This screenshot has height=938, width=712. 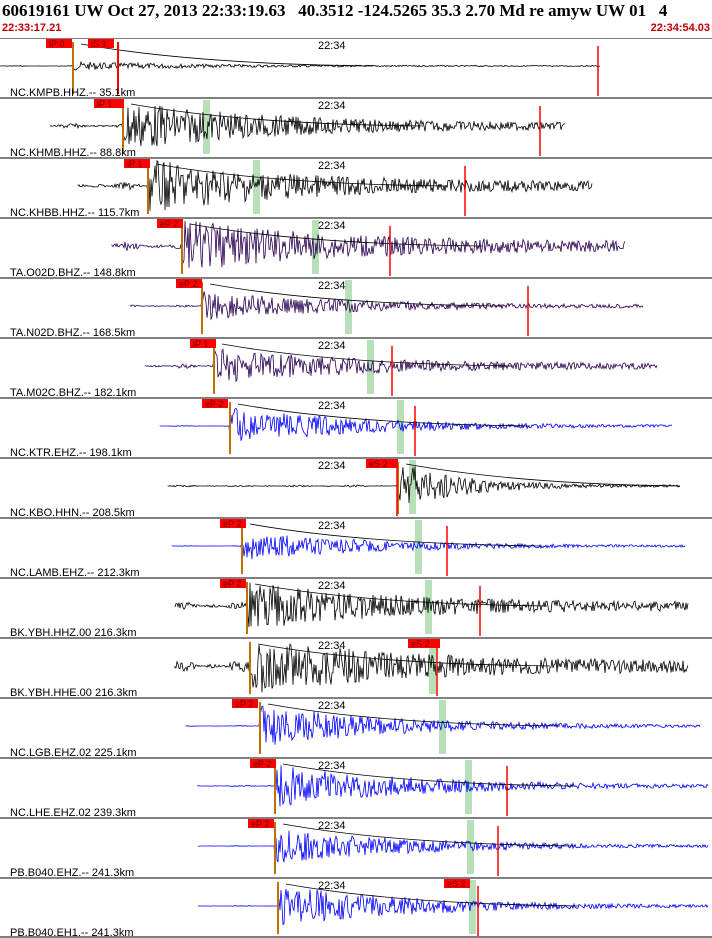 What do you see at coordinates (680, 28) in the screenshot?
I see `window-end-time: 22:34:54.03` at bounding box center [680, 28].